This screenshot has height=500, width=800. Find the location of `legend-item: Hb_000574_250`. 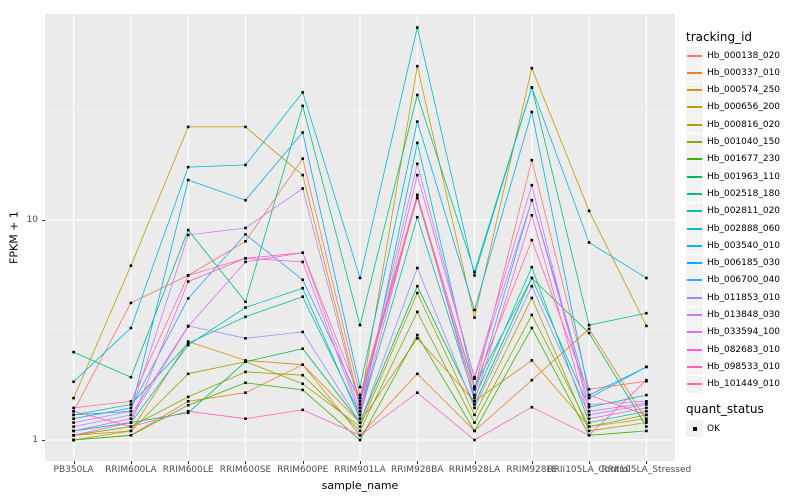

legend-item: Hb_000574_250 is located at coordinates (733, 90).